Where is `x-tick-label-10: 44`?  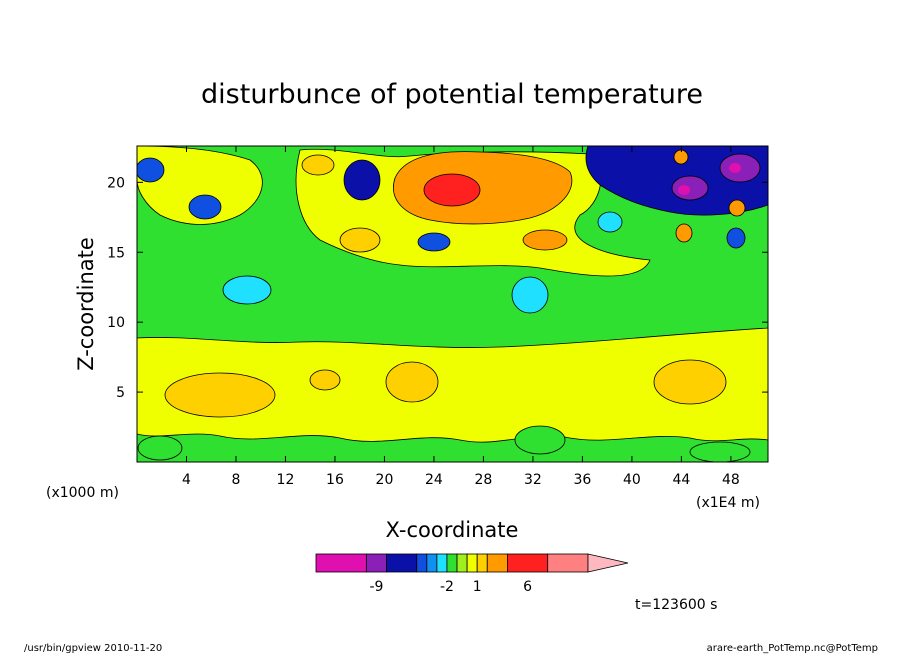
x-tick-label-10: 44 is located at coordinates (681, 480).